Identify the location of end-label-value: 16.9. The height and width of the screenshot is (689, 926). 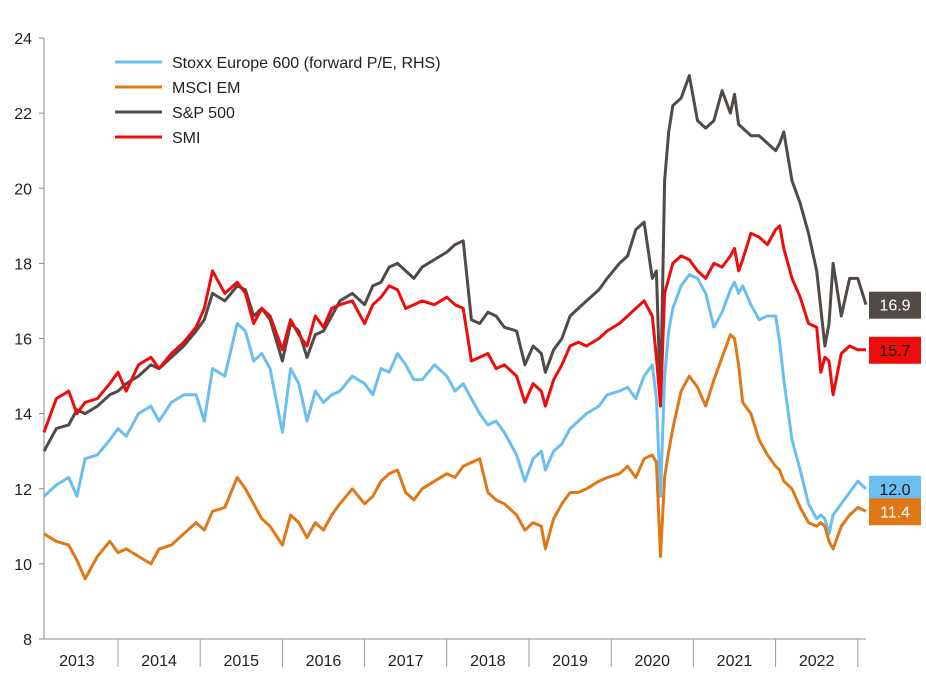
(894, 306).